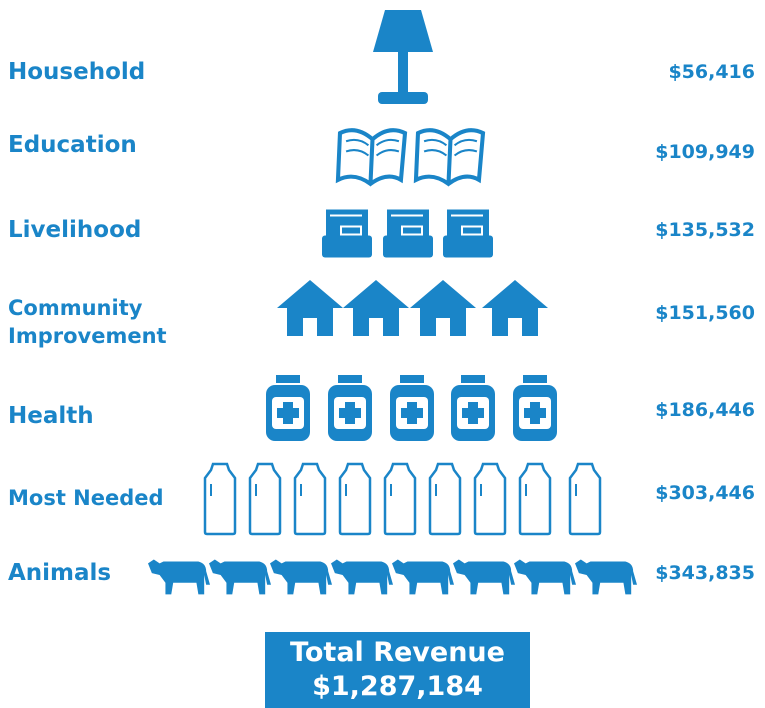 The image size is (765, 708). Describe the element at coordinates (77, 72) in the screenshot. I see `category-label: Household` at that location.